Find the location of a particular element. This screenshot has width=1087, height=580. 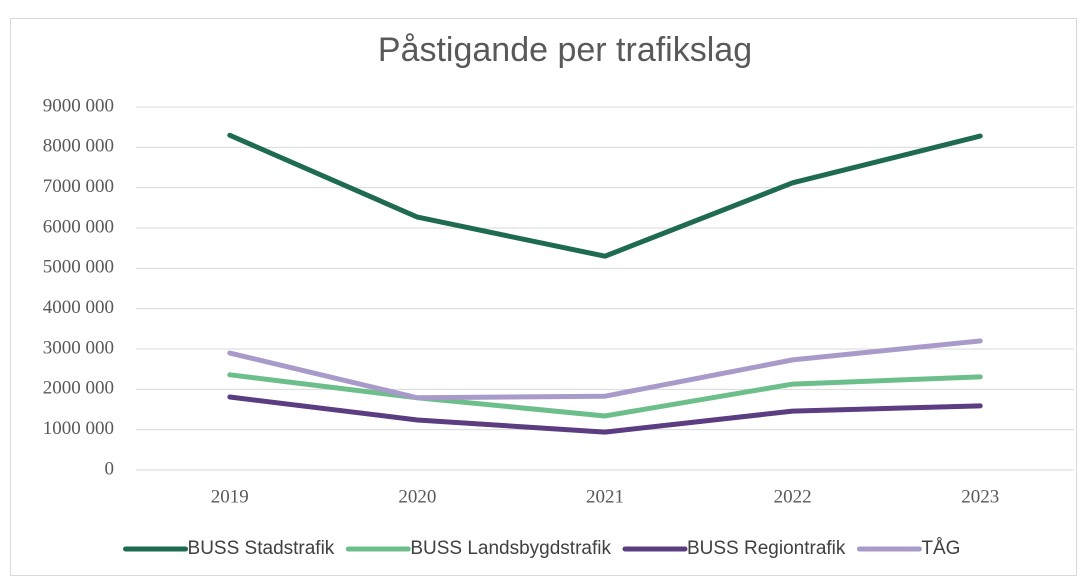

y-tick-label: 8000 000 is located at coordinates (78, 146).